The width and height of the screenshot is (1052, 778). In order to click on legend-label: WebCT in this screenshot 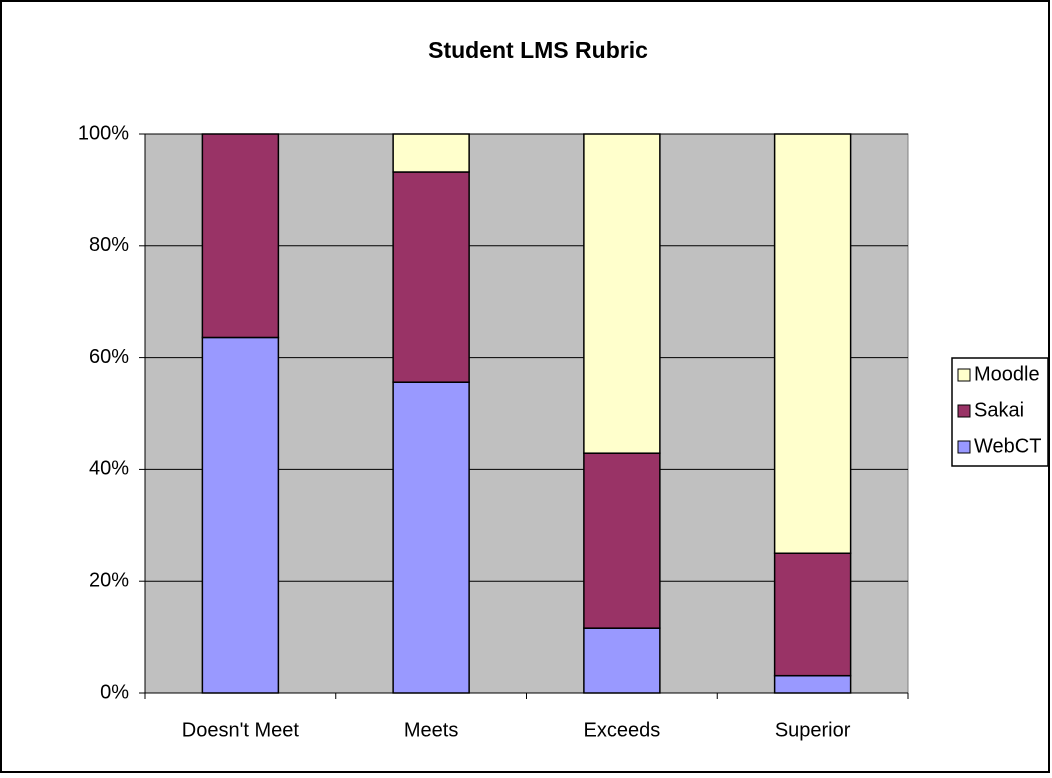, I will do `click(1007, 446)`.